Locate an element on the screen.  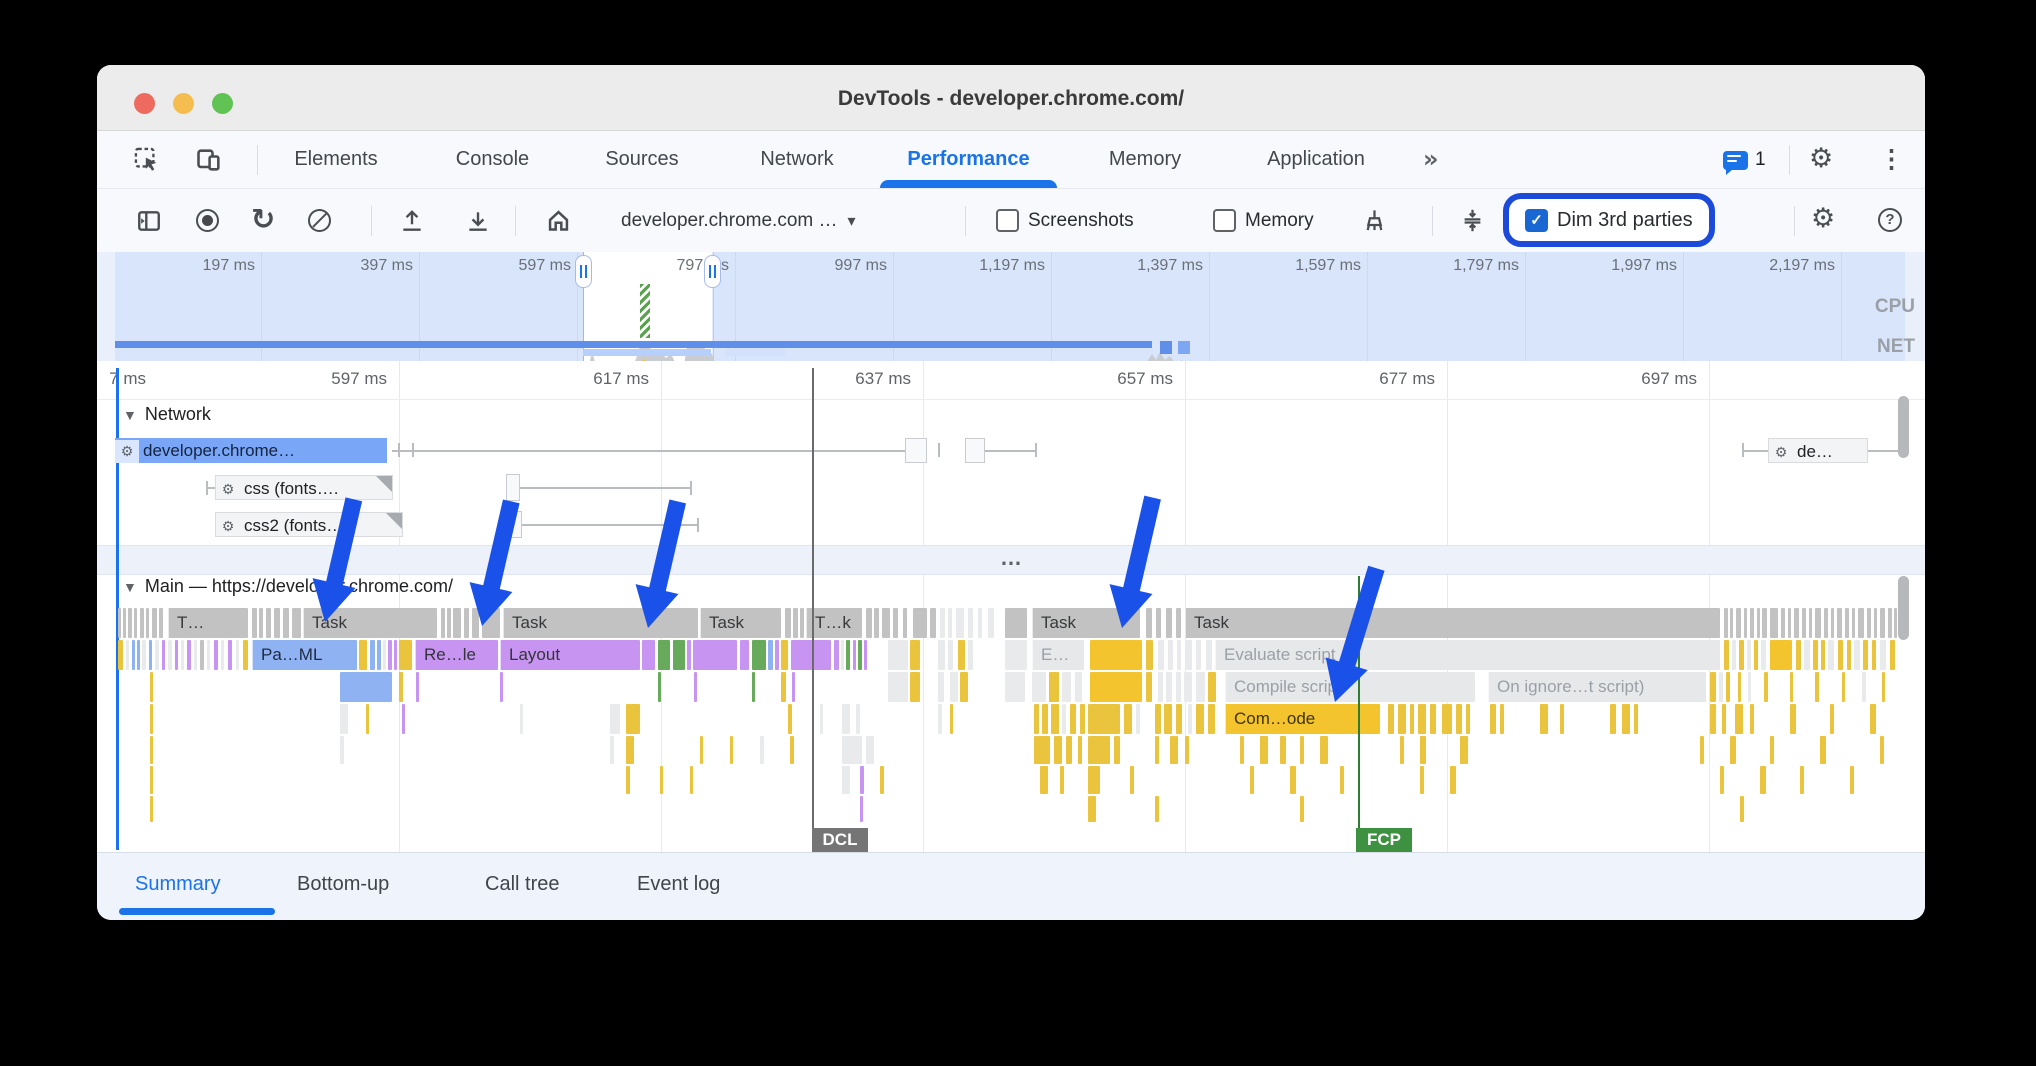
reload-and-record-icon: ↻ is located at coordinates (263, 219).